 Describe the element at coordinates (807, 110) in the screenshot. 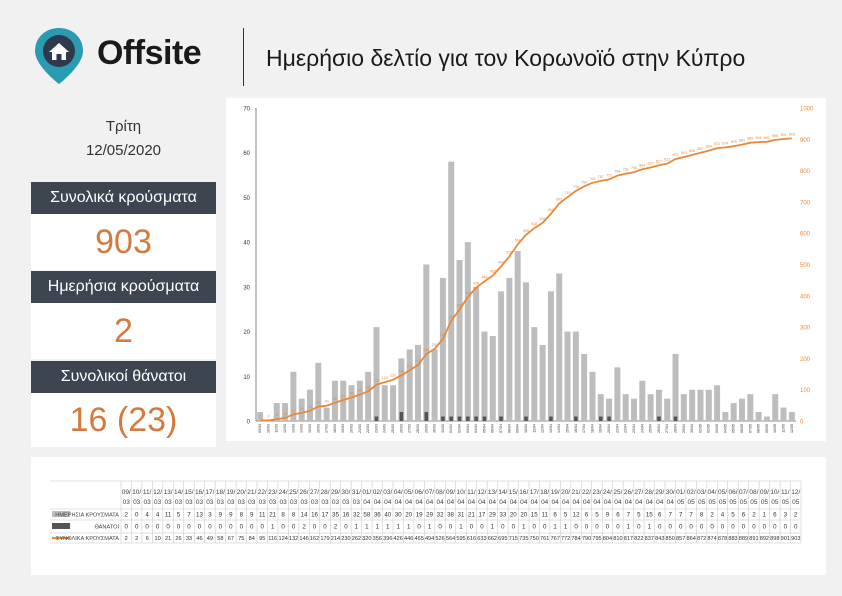

I see `y-right-tick-label: 1000` at that location.